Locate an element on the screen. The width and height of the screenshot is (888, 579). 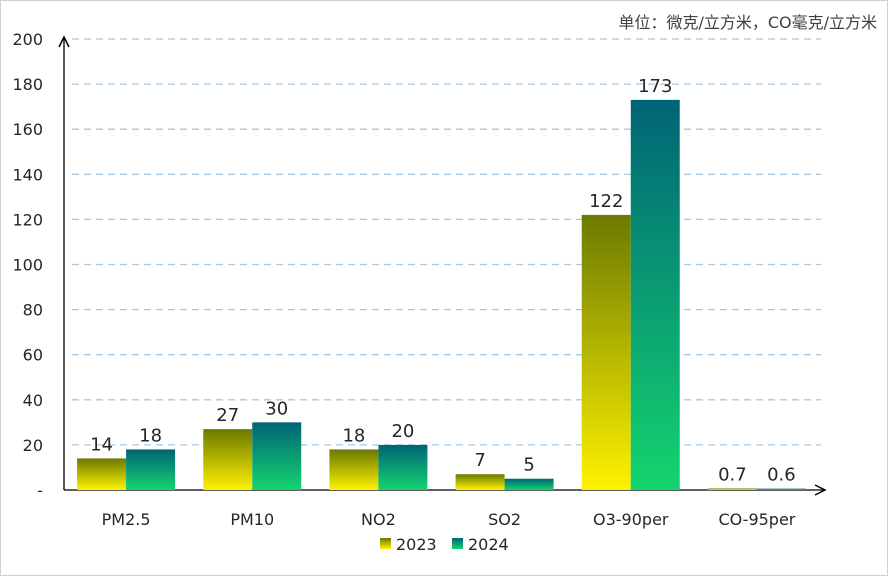
data-label: 5 is located at coordinates (528, 465).